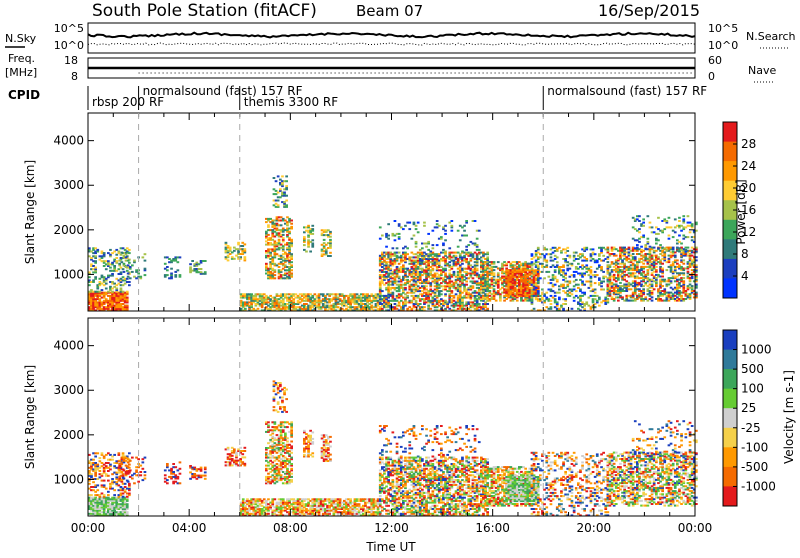 The height and width of the screenshot is (558, 800). What do you see at coordinates (69, 28) in the screenshot?
I see `nsky-tick-high: 10^5` at bounding box center [69, 28].